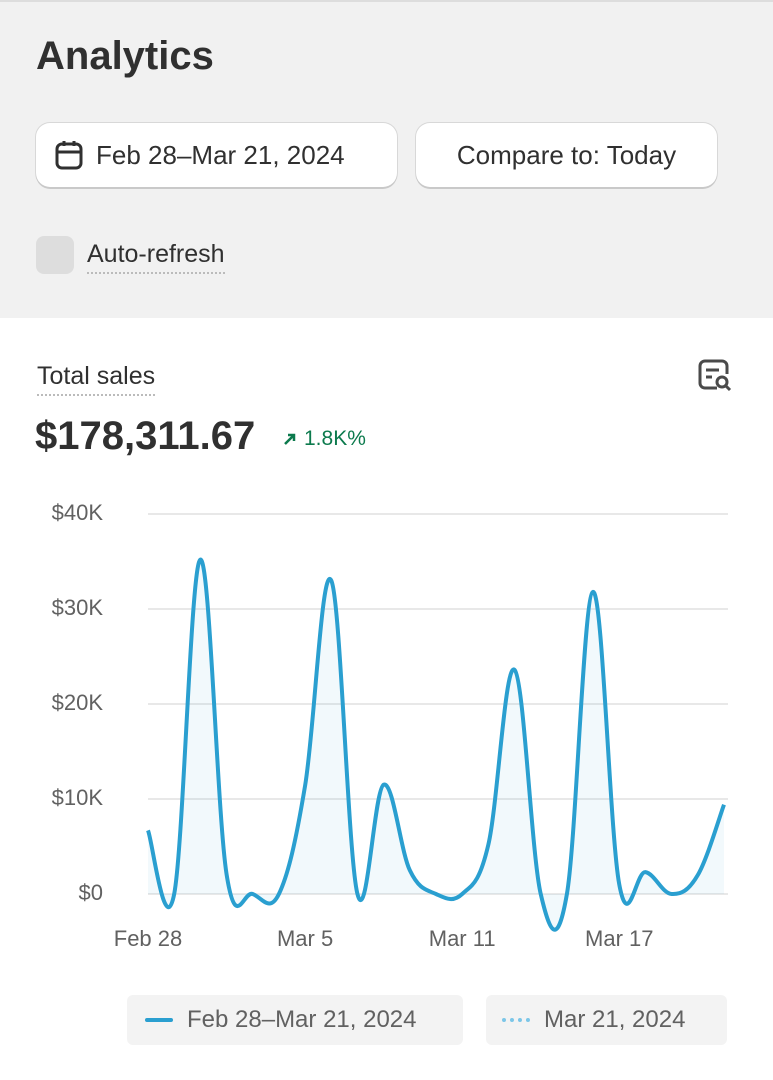 This screenshot has height=1080, width=773. I want to click on compare-label: Compare to: Today, so click(566, 154).